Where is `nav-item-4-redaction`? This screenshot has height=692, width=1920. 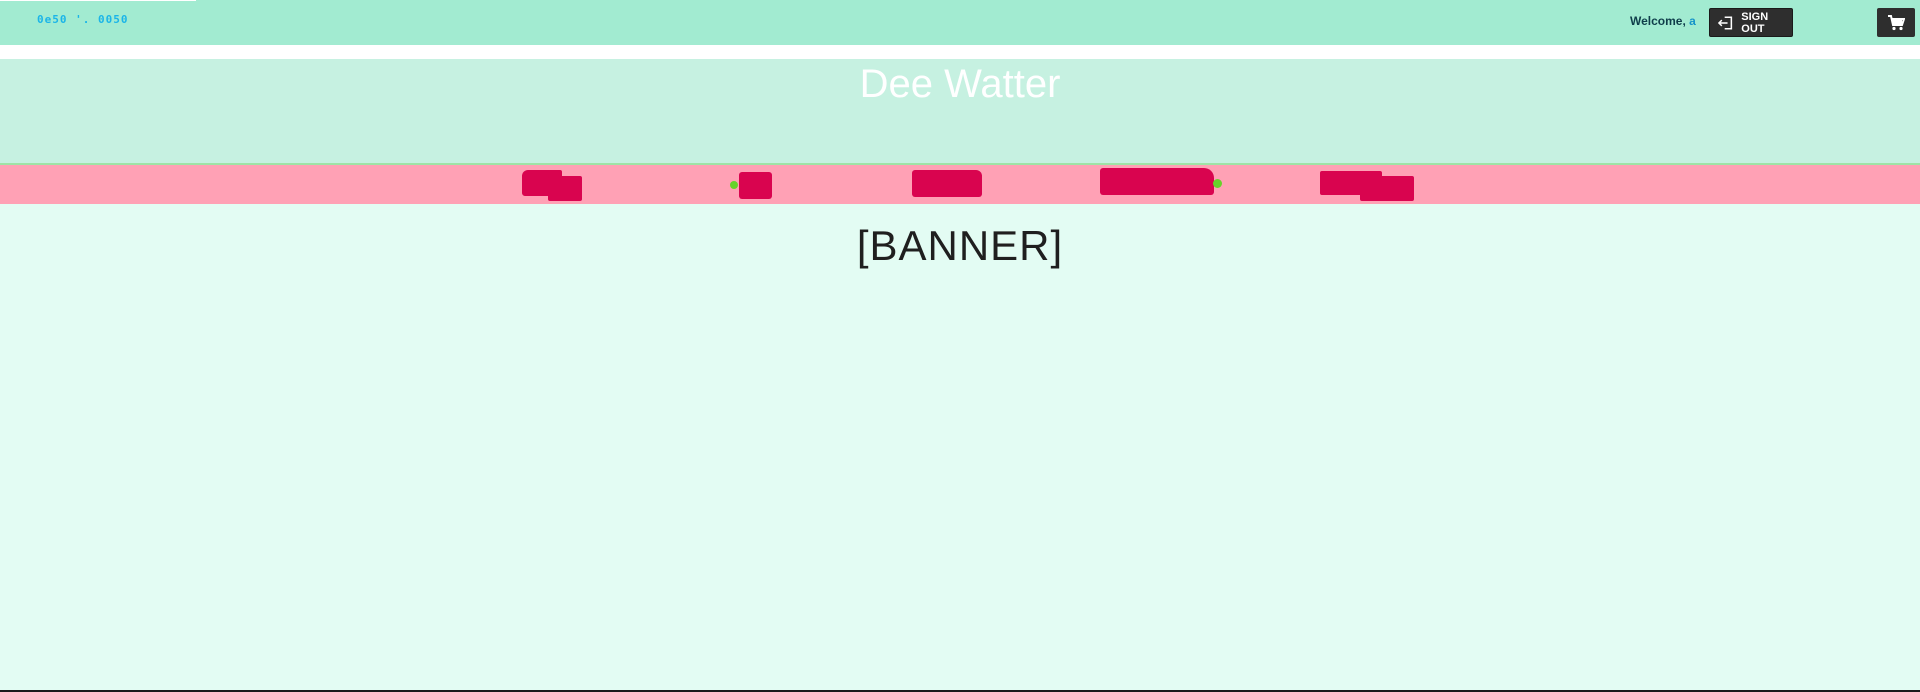
nav-item-4-redaction is located at coordinates (1157, 181).